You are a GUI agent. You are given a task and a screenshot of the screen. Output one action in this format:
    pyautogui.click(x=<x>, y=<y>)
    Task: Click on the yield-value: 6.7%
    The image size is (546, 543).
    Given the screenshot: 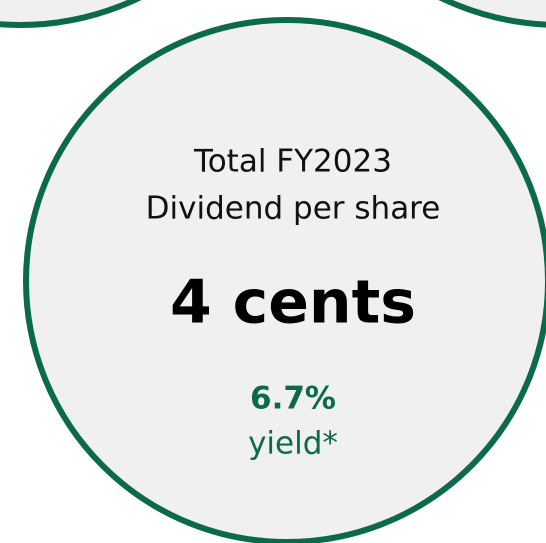 What is the action you would take?
    pyautogui.click(x=293, y=399)
    